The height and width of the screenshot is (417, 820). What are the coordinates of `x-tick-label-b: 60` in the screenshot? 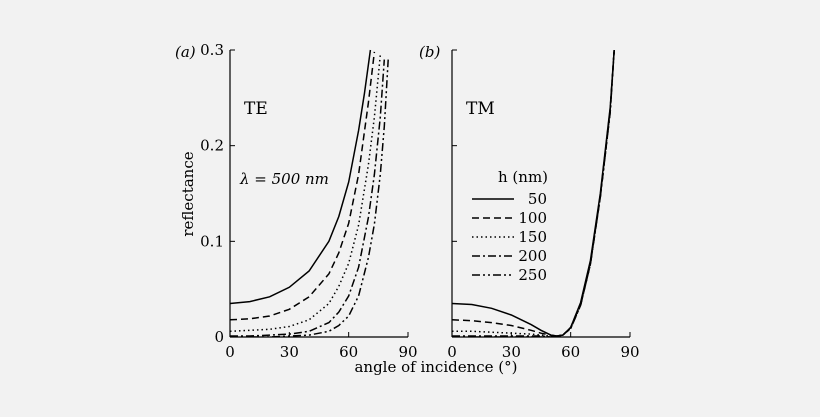 It's located at (570, 352).